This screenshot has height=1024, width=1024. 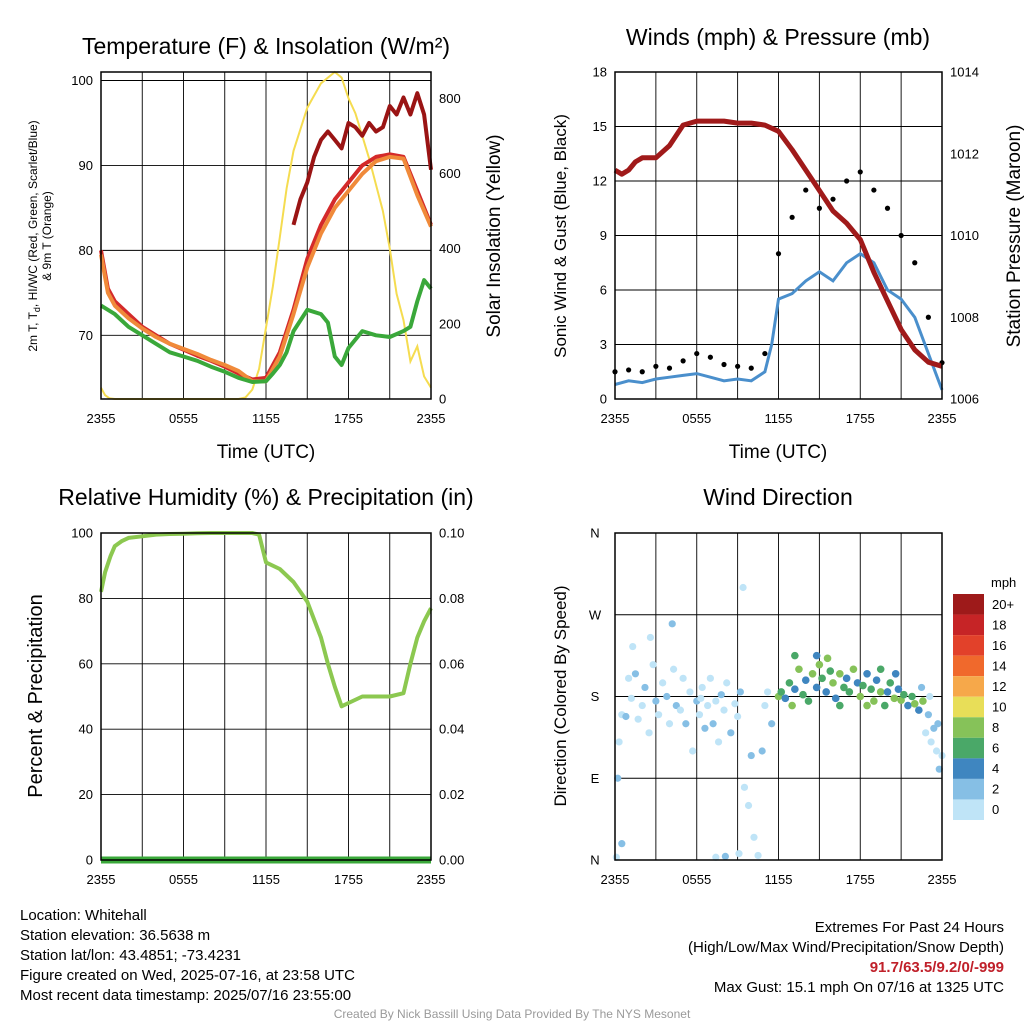 What do you see at coordinates (36, 695) in the screenshot?
I see `humidity-y-label: Percent & Precipitation` at bounding box center [36, 695].